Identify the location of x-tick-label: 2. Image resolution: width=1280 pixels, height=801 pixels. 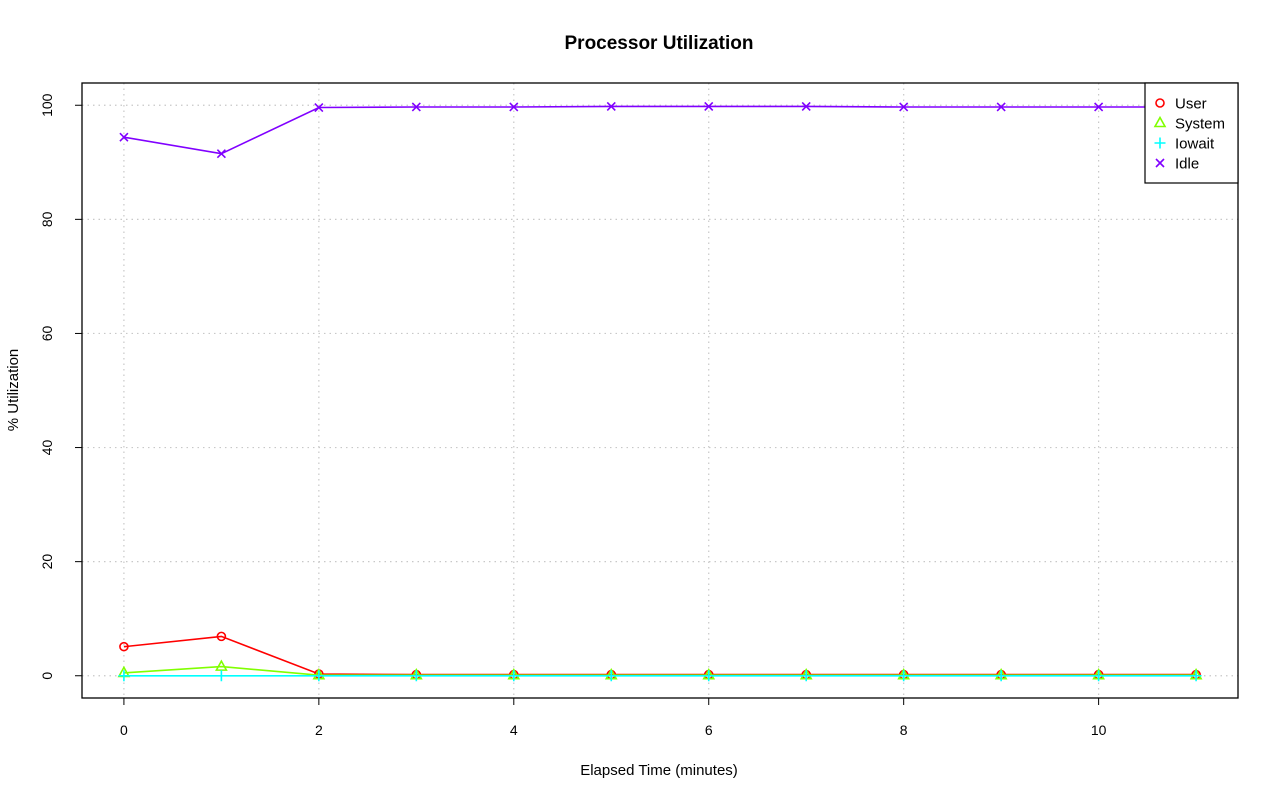
(319, 730).